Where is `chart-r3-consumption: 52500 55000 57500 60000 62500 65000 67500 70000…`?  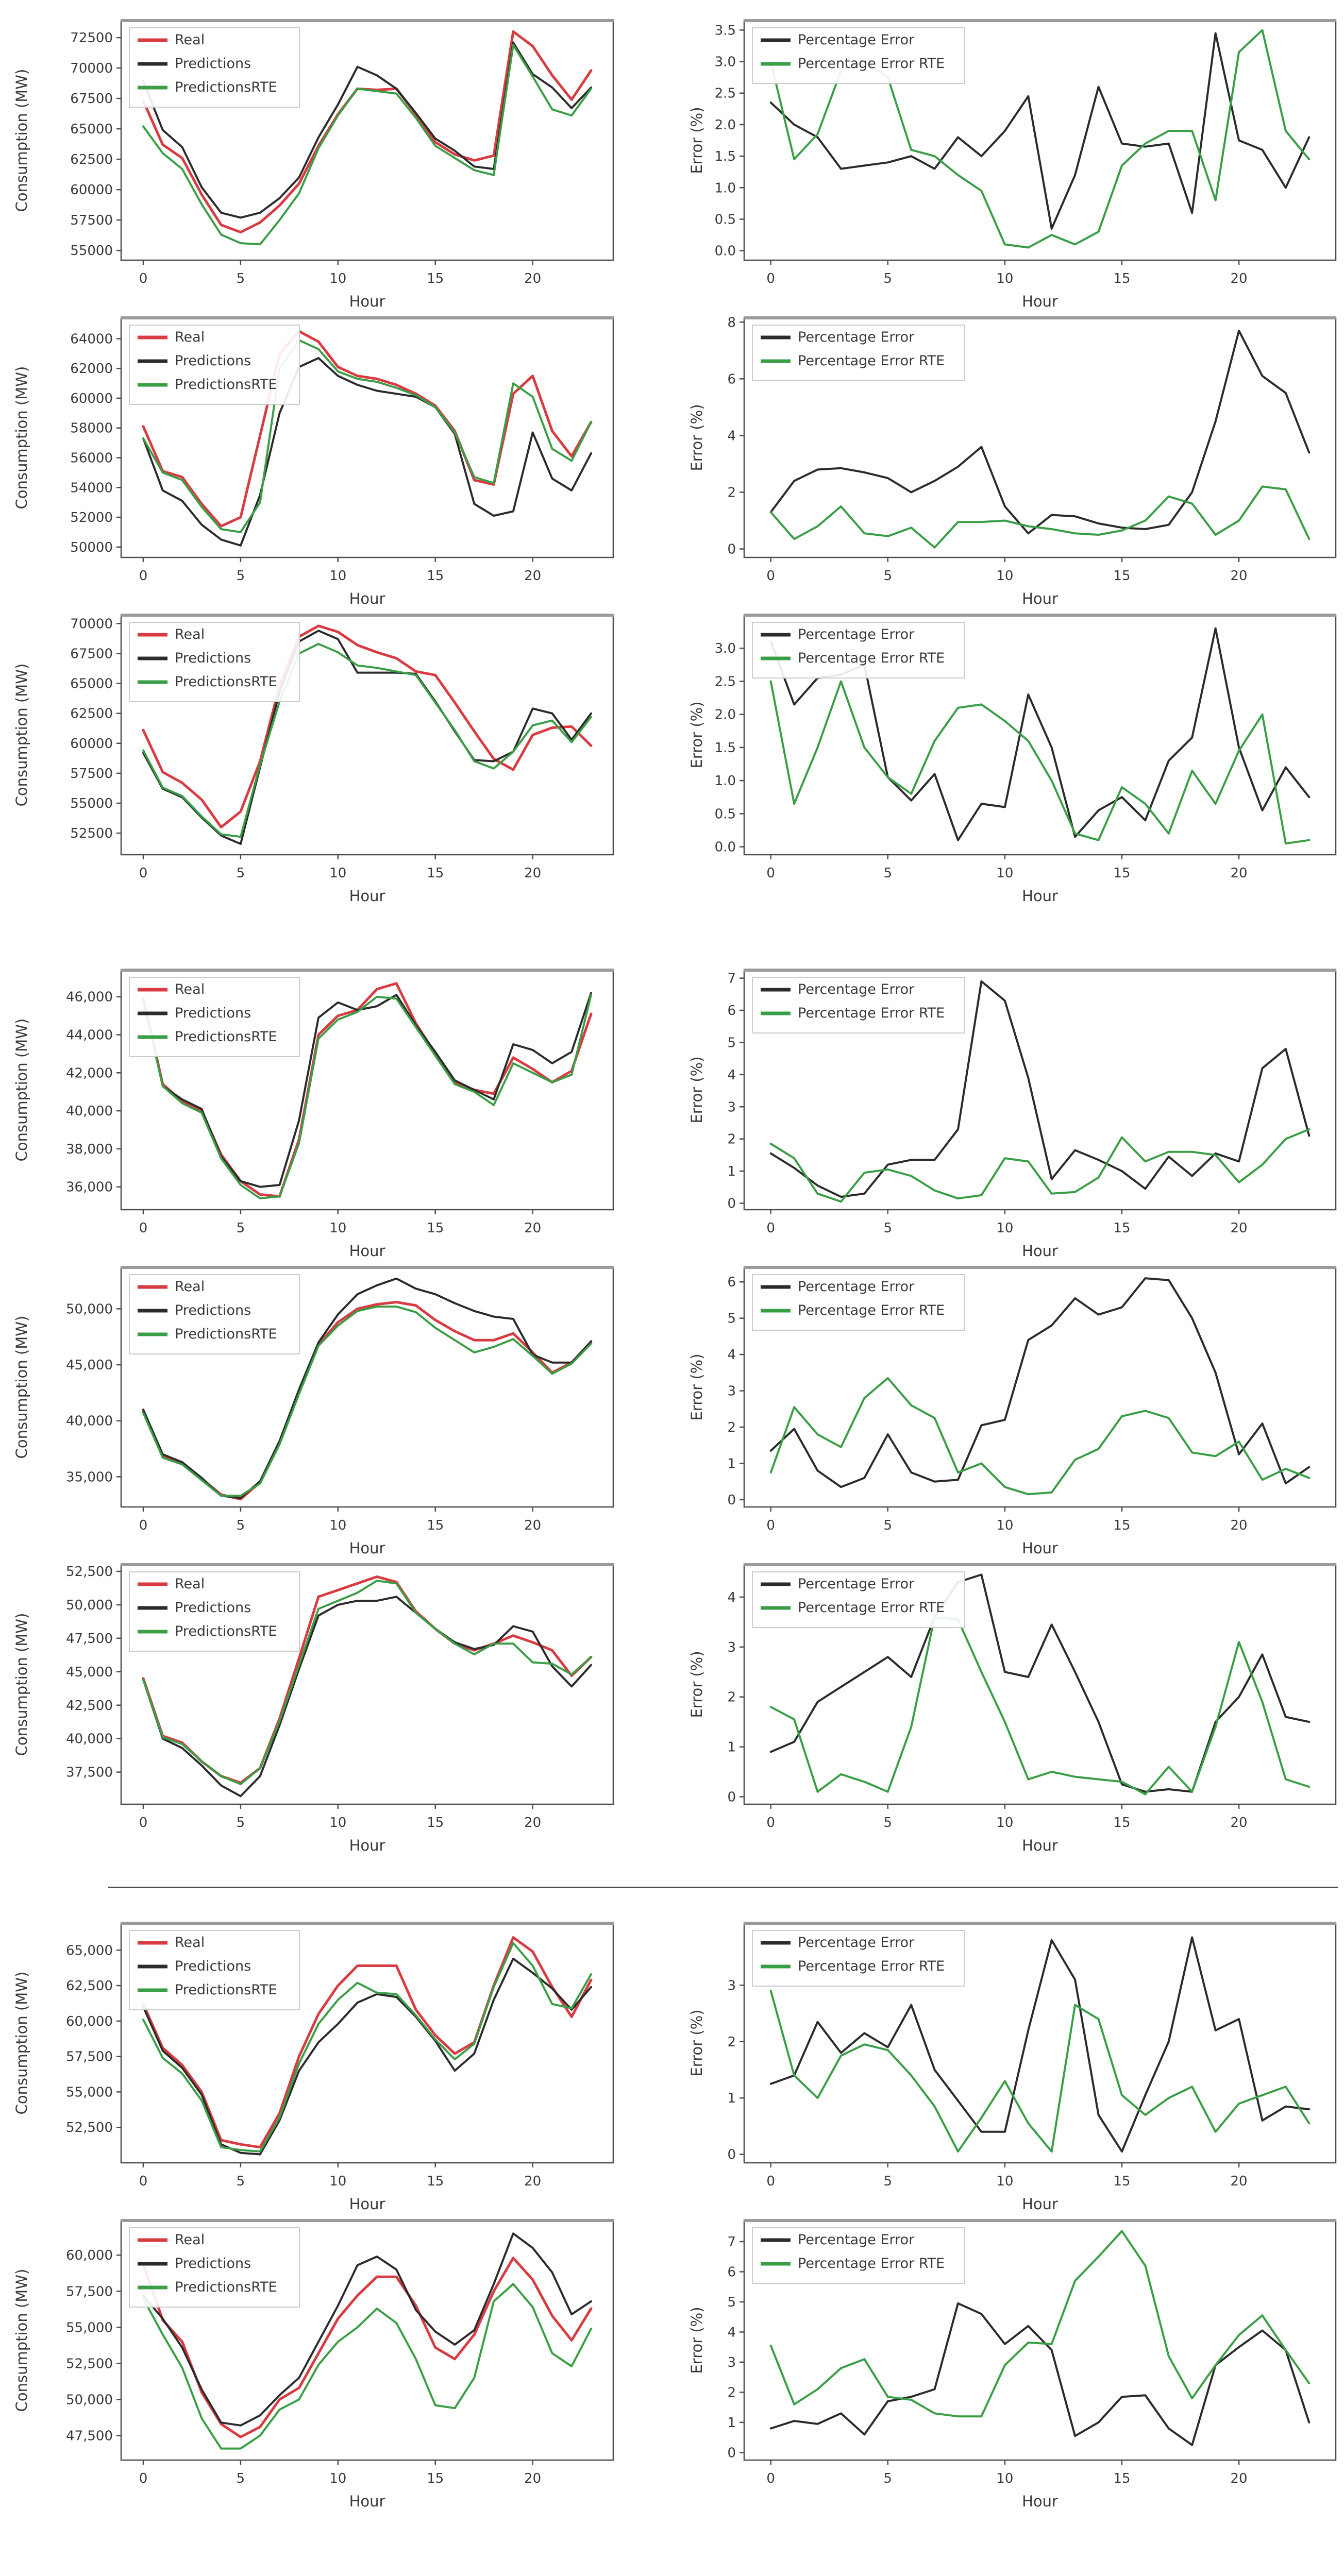 chart-r3-consumption: 52500 55000 57500 60000 62500 65000 67500 70000… is located at coordinates (336, 757).